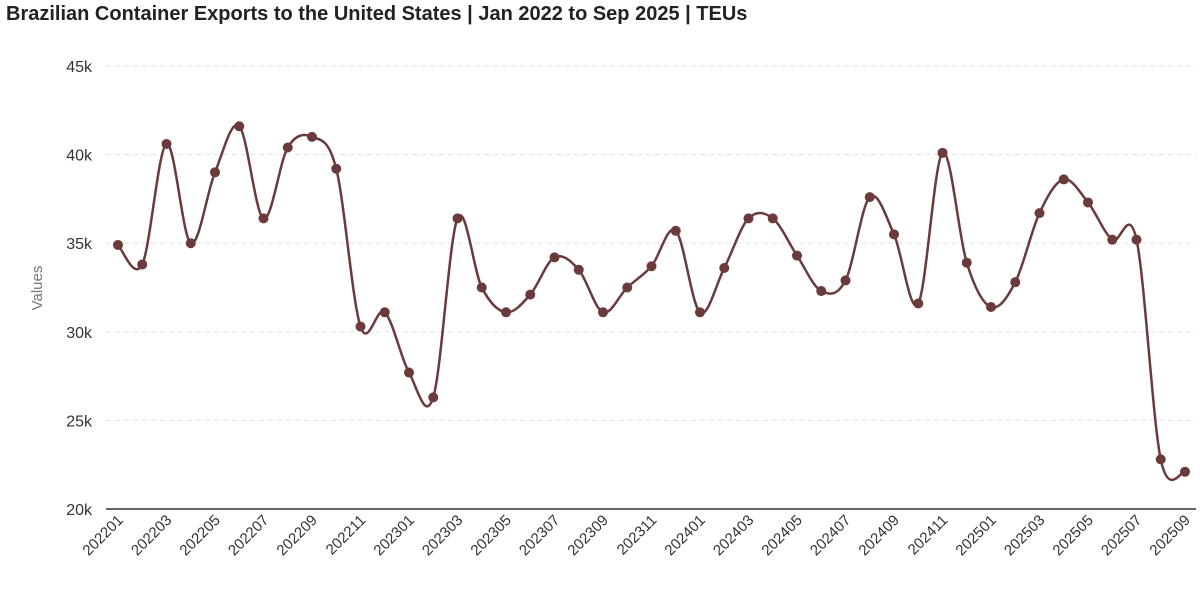 The height and width of the screenshot is (604, 1200). What do you see at coordinates (928, 535) in the screenshot?
I see `x-tick-label: 202411` at bounding box center [928, 535].